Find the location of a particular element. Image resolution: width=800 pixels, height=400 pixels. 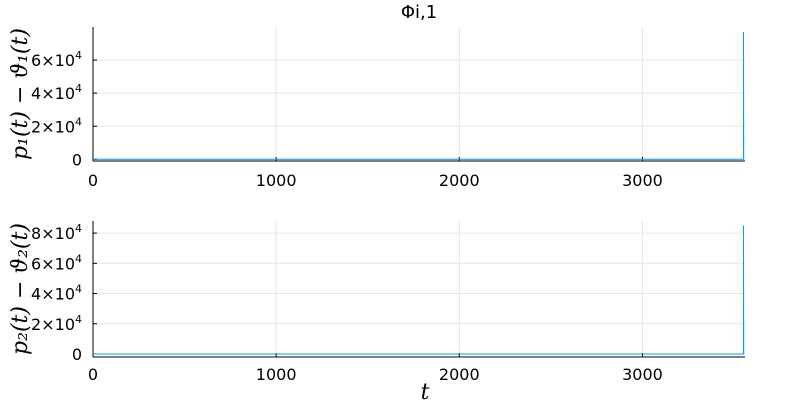

x-axis-label: t is located at coordinates (425, 390).